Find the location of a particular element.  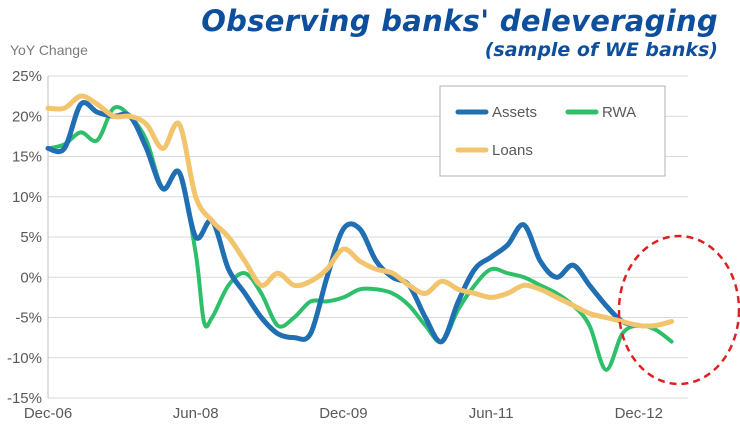

legend: Assets RWA Loans is located at coordinates (552, 131).